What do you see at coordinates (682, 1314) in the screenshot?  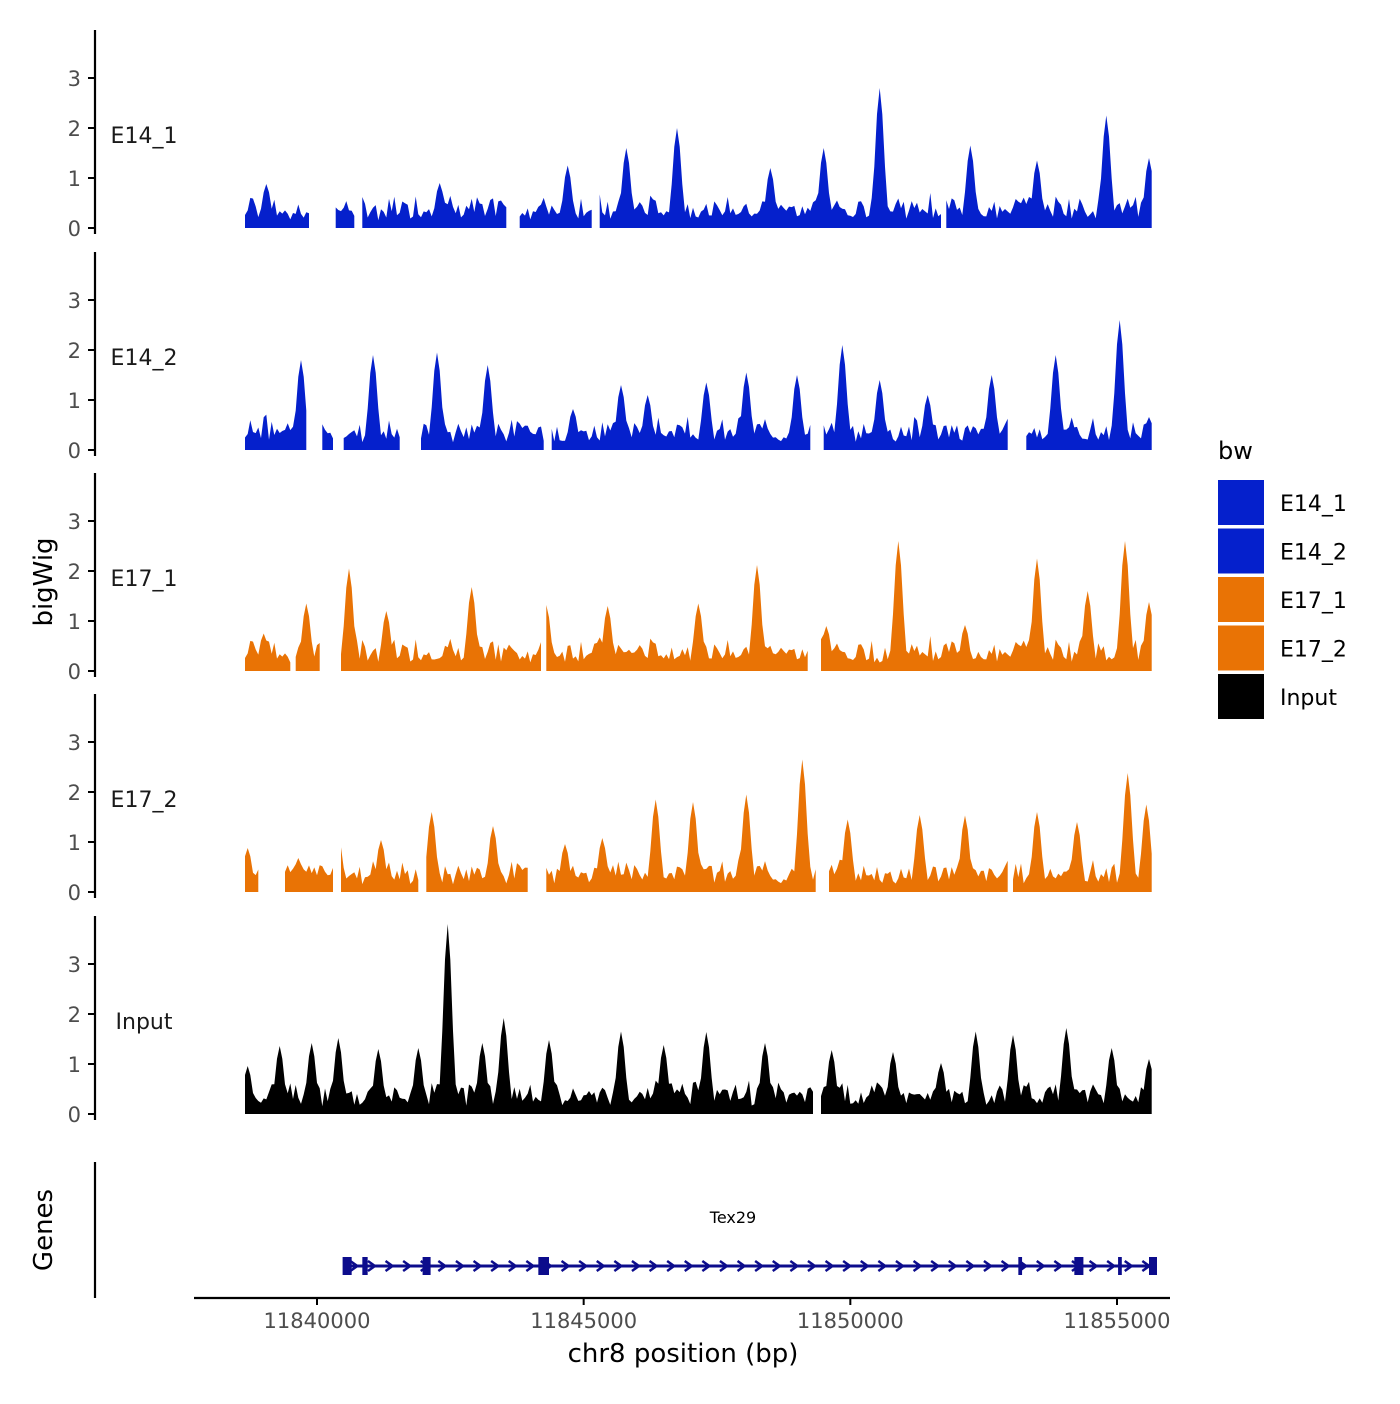 I see `x-axis: 11840000 11845000 11850000 11855000` at bounding box center [682, 1314].